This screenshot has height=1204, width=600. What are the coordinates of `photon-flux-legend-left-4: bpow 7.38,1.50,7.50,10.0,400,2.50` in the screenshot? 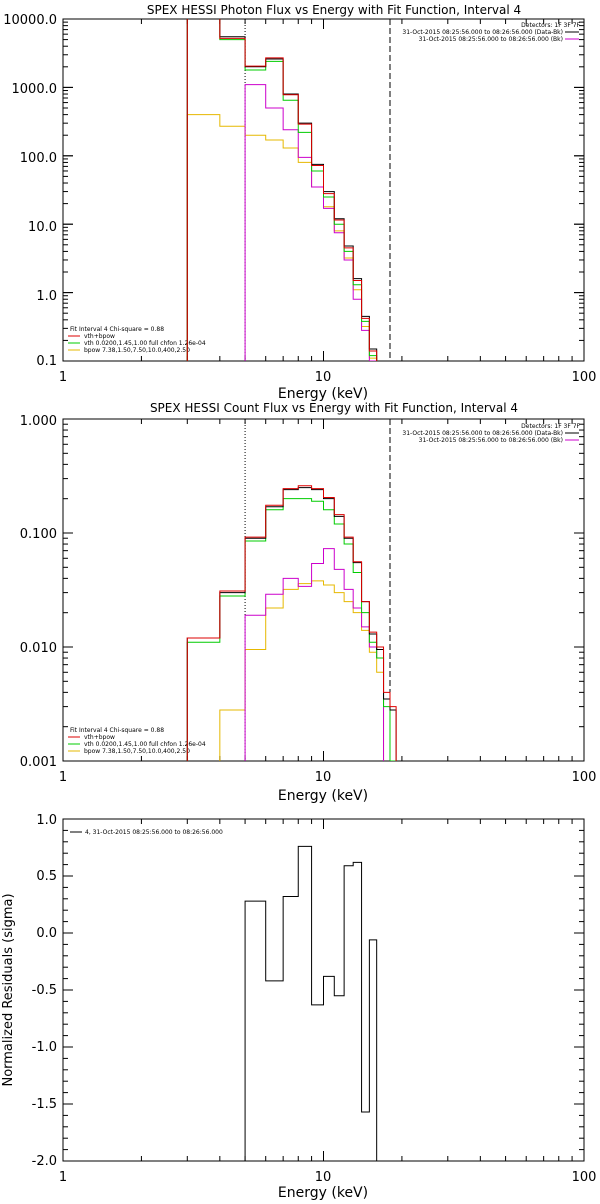 It's located at (137, 350).